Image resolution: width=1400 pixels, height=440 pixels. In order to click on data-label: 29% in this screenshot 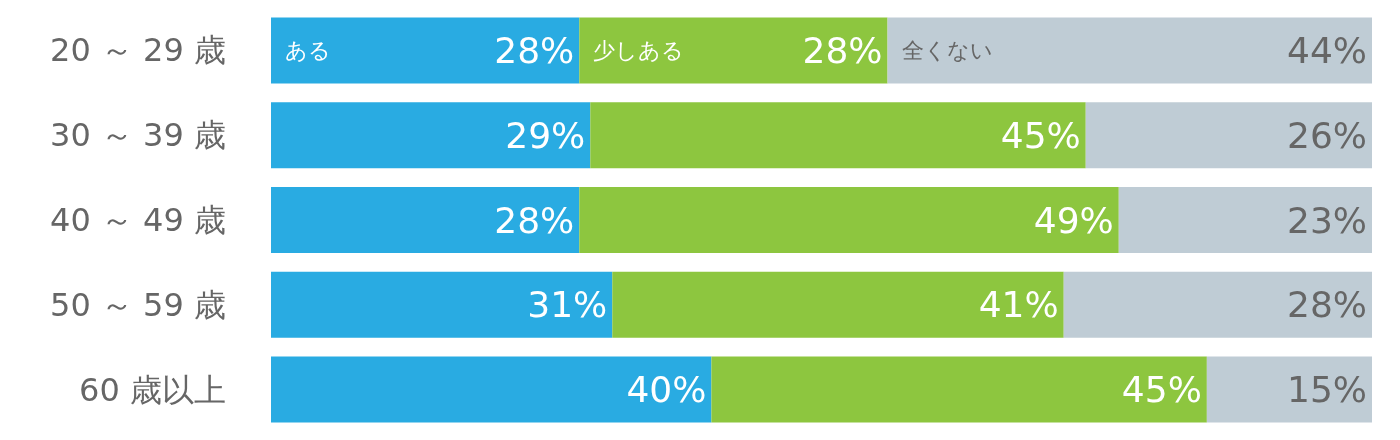, I will do `click(545, 135)`.